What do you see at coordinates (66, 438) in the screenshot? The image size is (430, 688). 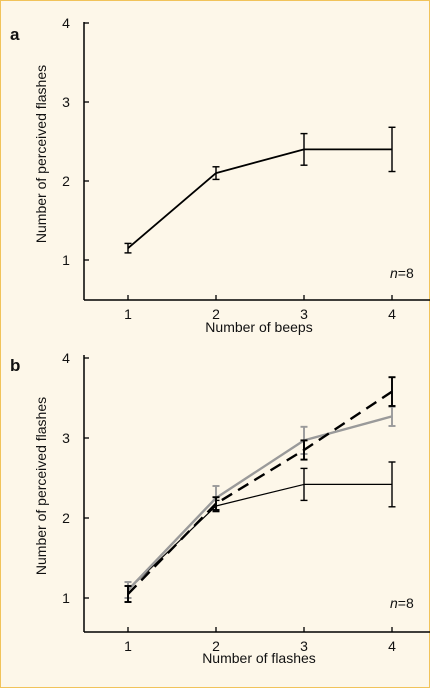 I see `panel-b-y-tick-label: 3` at bounding box center [66, 438].